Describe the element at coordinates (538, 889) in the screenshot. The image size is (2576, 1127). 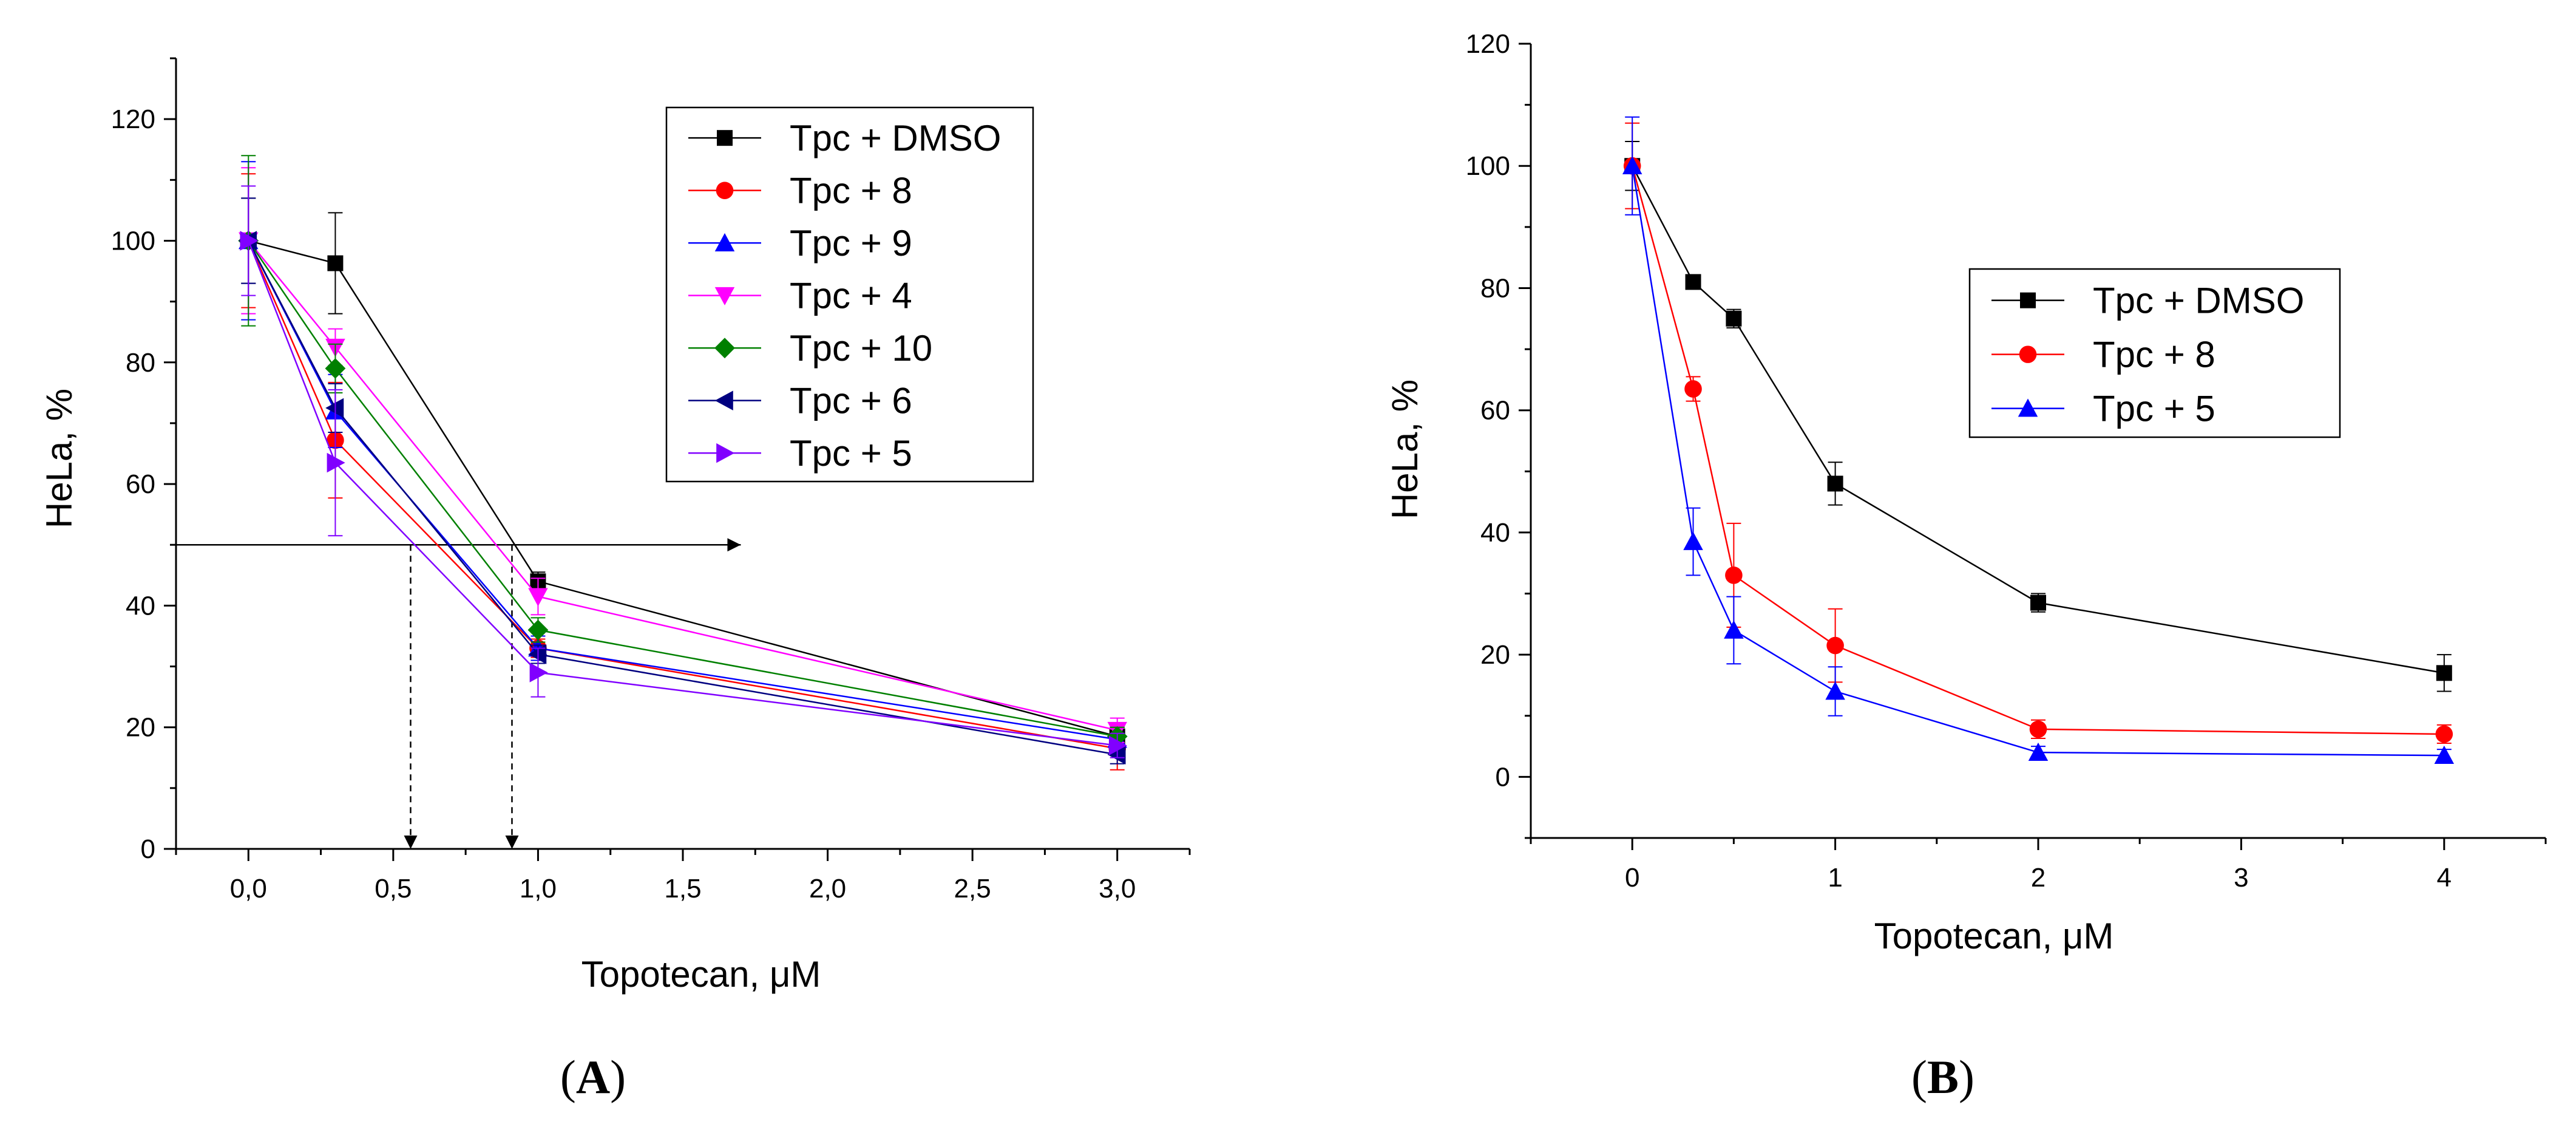
I see `chart-a-x-tick-label: 1,0` at that location.